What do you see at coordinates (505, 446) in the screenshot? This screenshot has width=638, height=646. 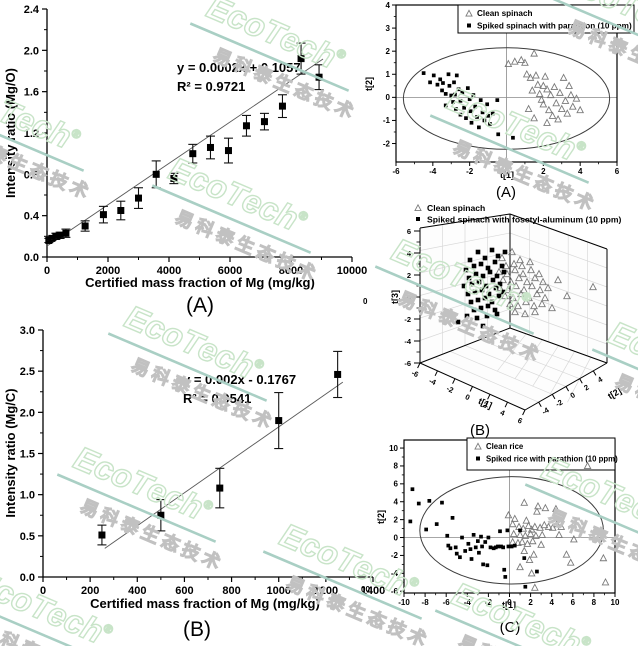 I see `legend-label: Clean rice` at bounding box center [505, 446].